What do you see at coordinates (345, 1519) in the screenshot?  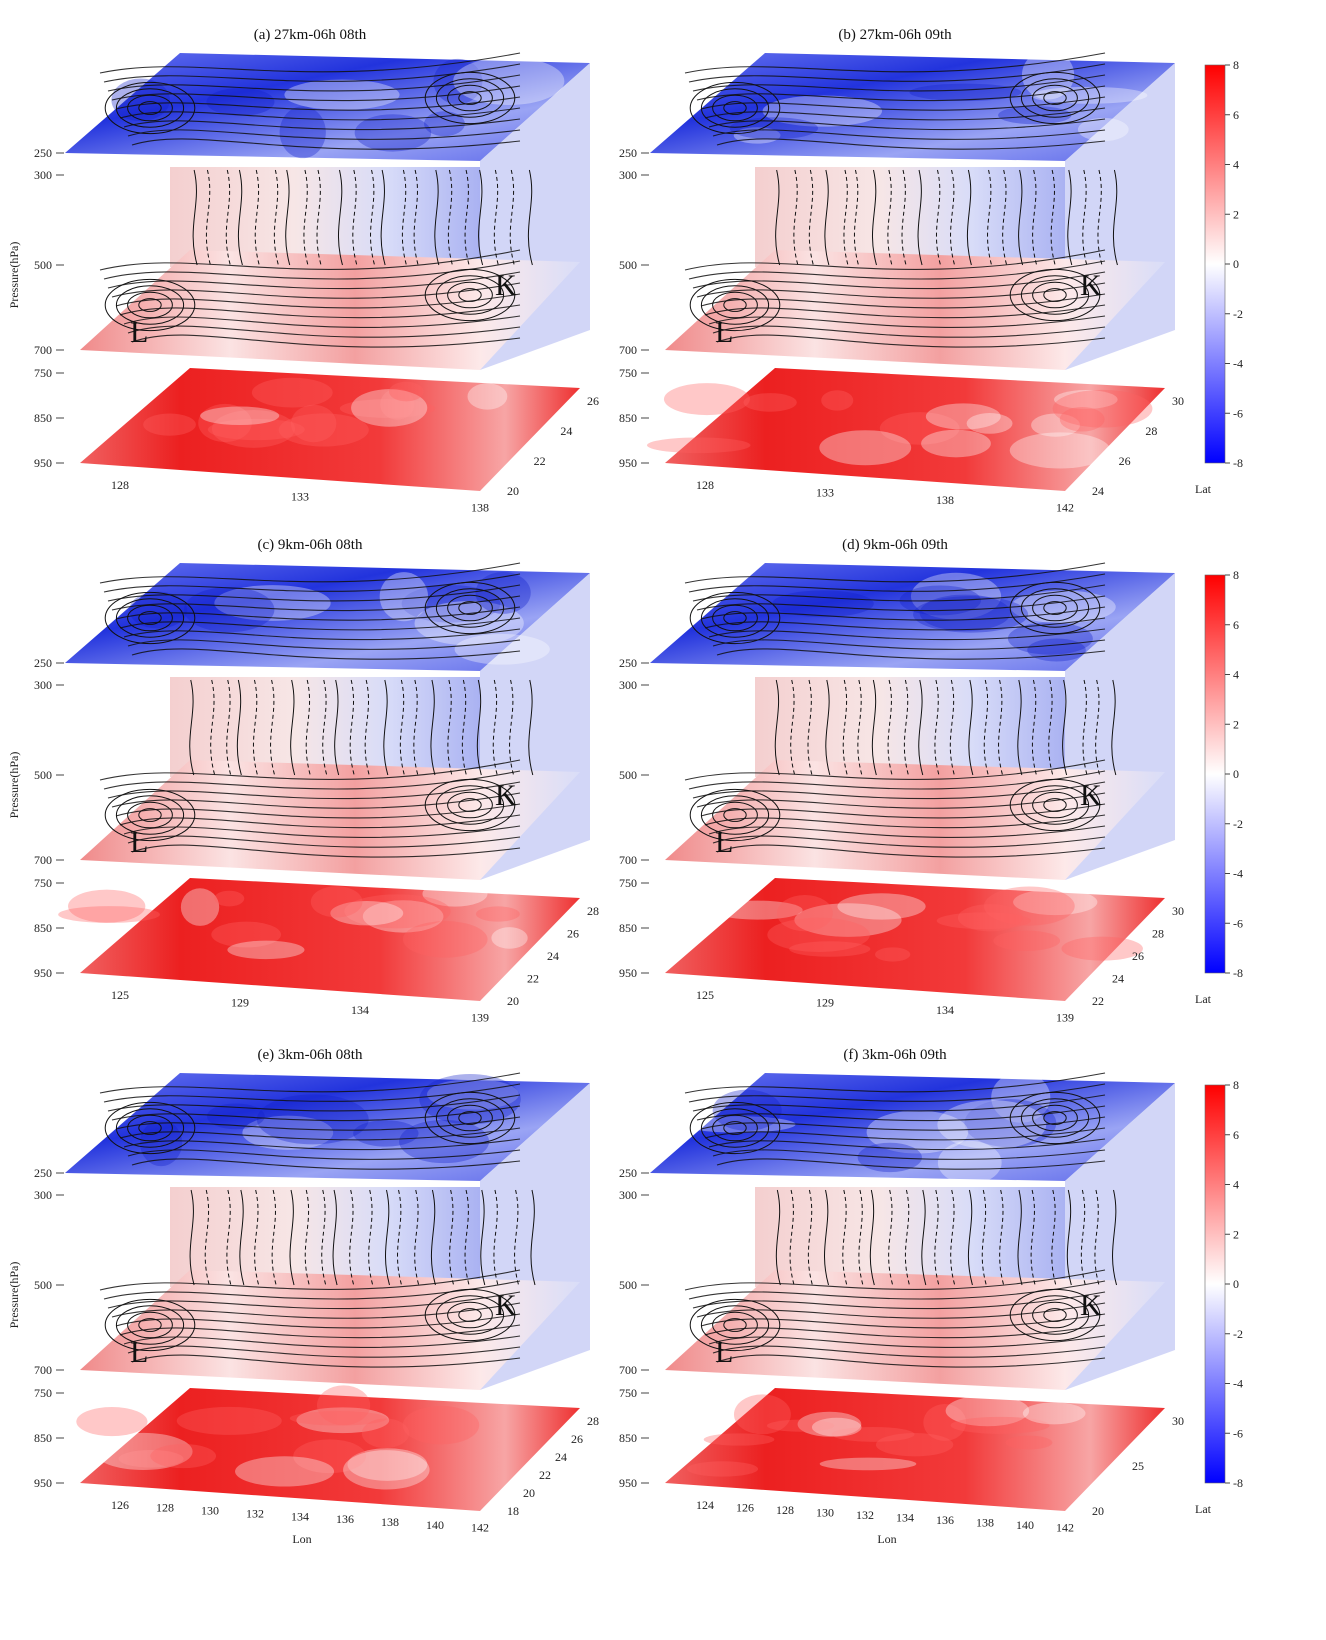 I see `lon-tick: 136` at bounding box center [345, 1519].